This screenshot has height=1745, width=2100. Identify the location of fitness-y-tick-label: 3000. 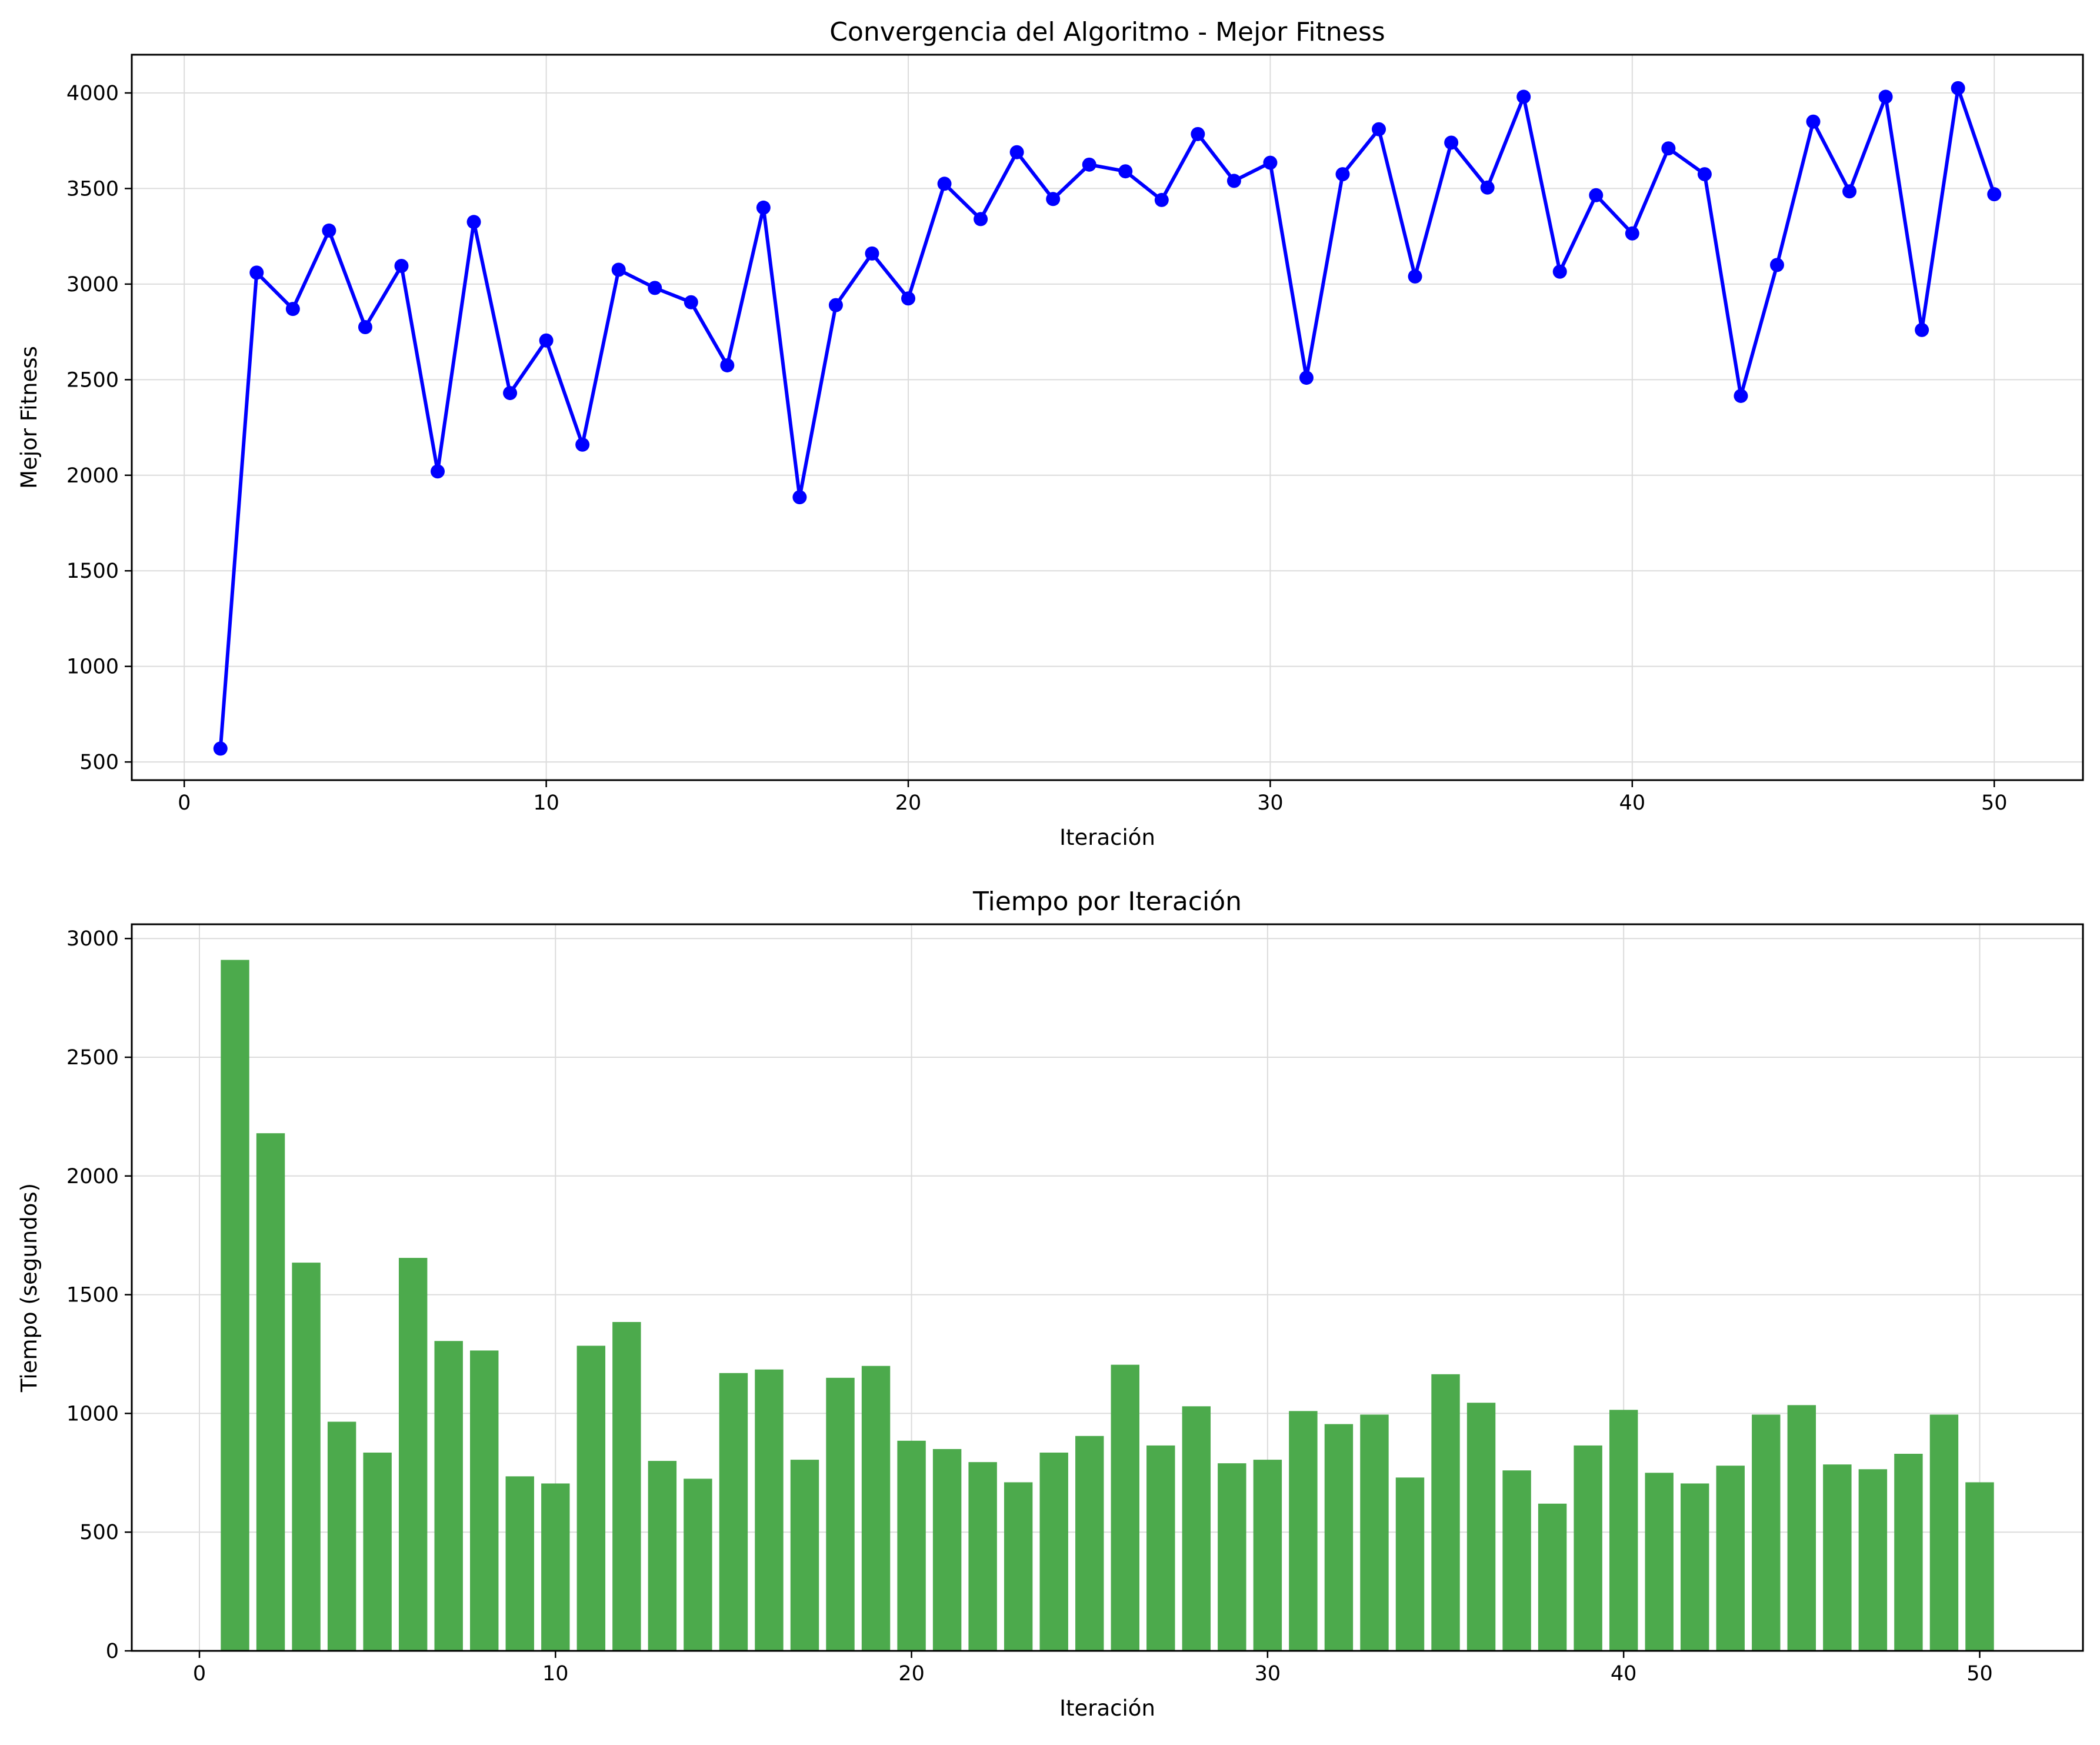
(92, 285).